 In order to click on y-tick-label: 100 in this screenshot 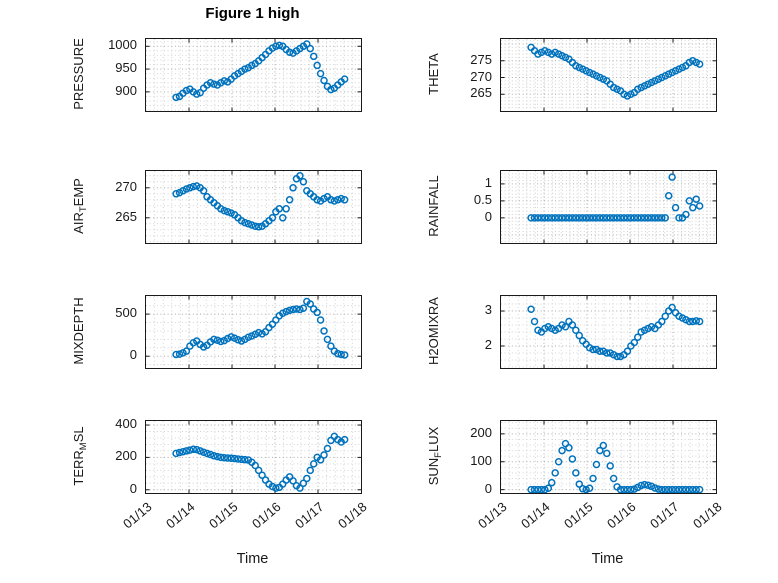, I will do `click(481, 460)`.